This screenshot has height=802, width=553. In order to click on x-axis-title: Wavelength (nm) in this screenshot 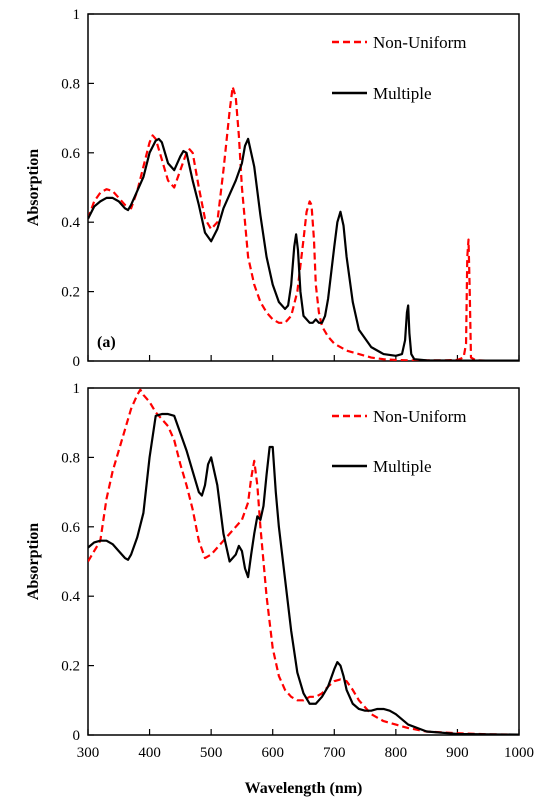, I will do `click(304, 788)`.